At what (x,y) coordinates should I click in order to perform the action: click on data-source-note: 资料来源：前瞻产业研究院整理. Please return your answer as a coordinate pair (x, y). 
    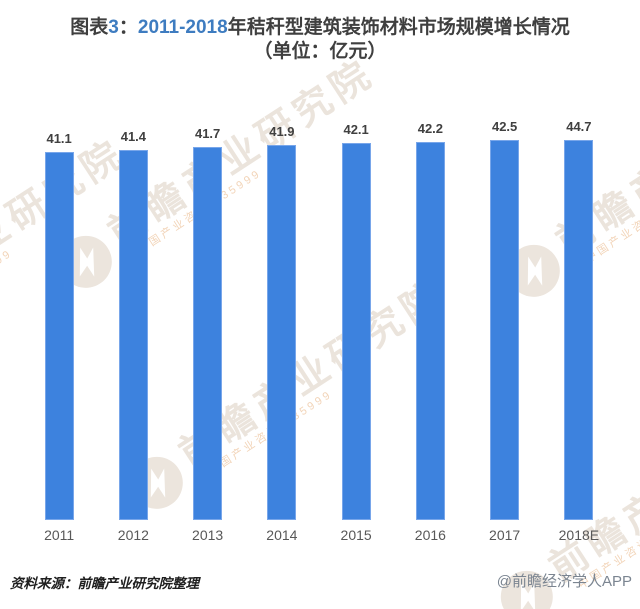
    Looking at the image, I should click on (104, 583).